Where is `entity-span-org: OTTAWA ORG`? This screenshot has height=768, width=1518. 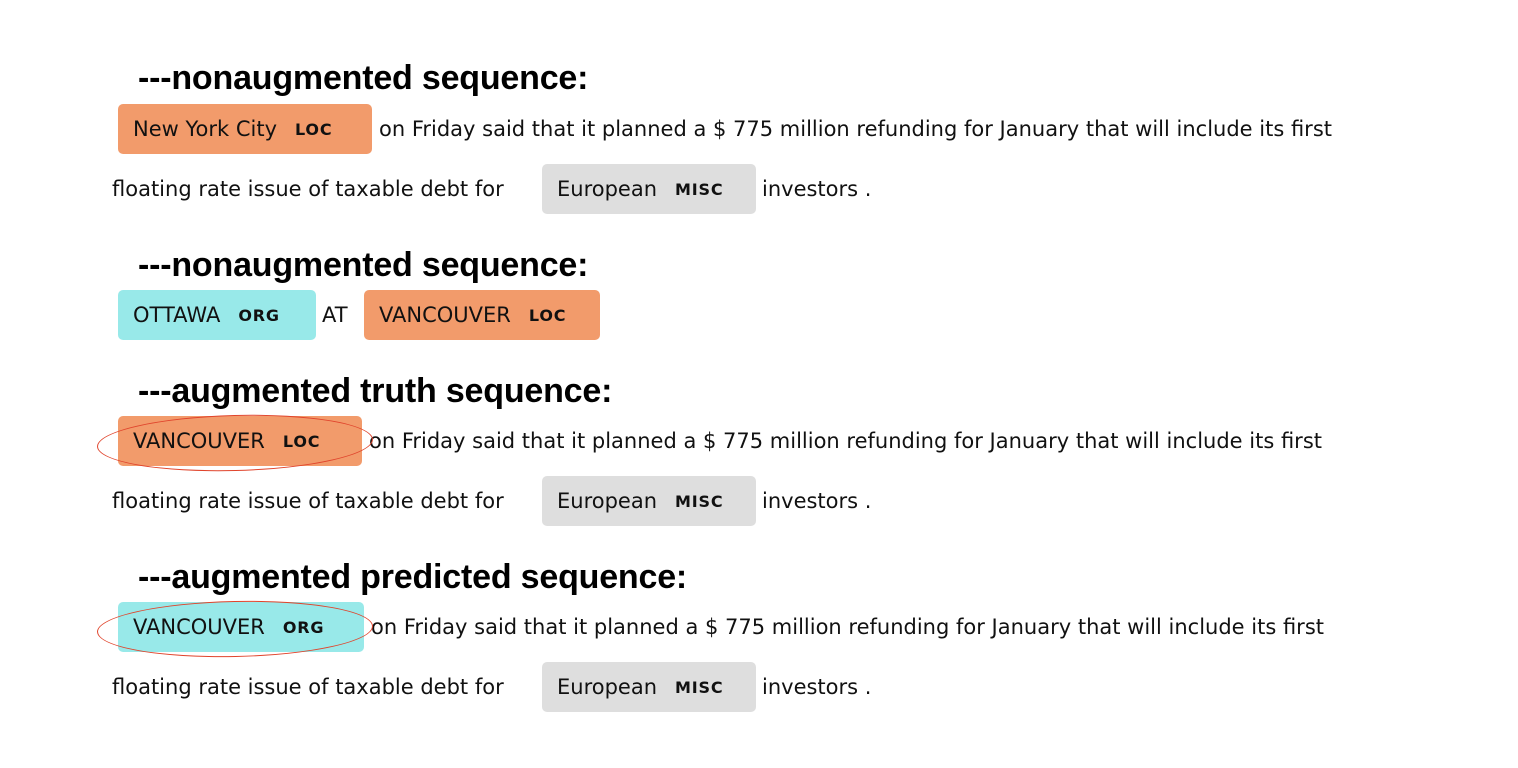
entity-span-org: OTTAWA ORG is located at coordinates (217, 315).